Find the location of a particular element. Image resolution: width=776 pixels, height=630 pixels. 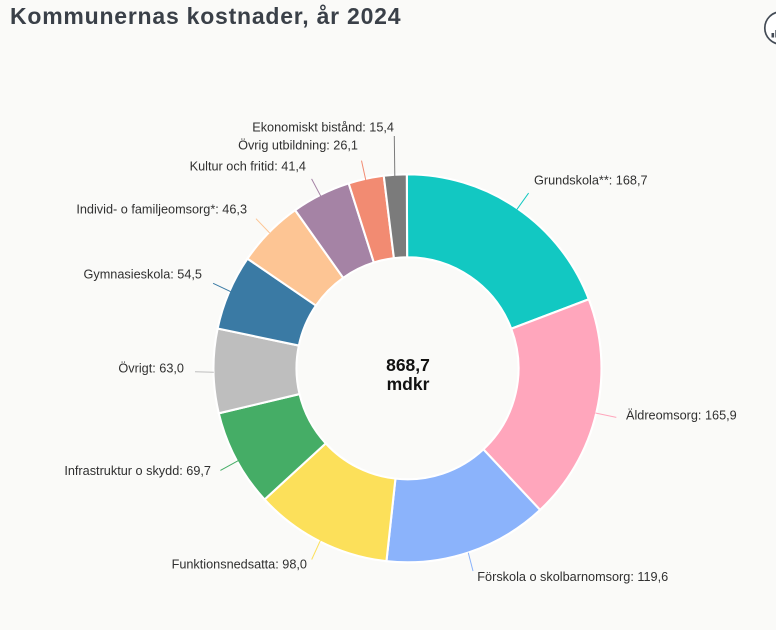

svg-text: Funktionsnedsatta: 98,0 is located at coordinates (239, 565).